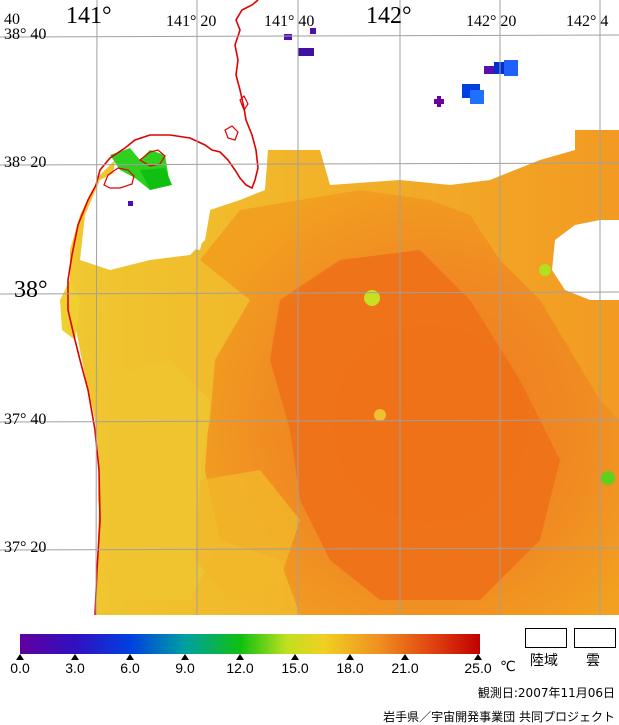 The image size is (619, 725). Describe the element at coordinates (499, 717) in the screenshot. I see `credit-text: 岩手県／宇宙開発事業団 共同プロジェクト` at that location.